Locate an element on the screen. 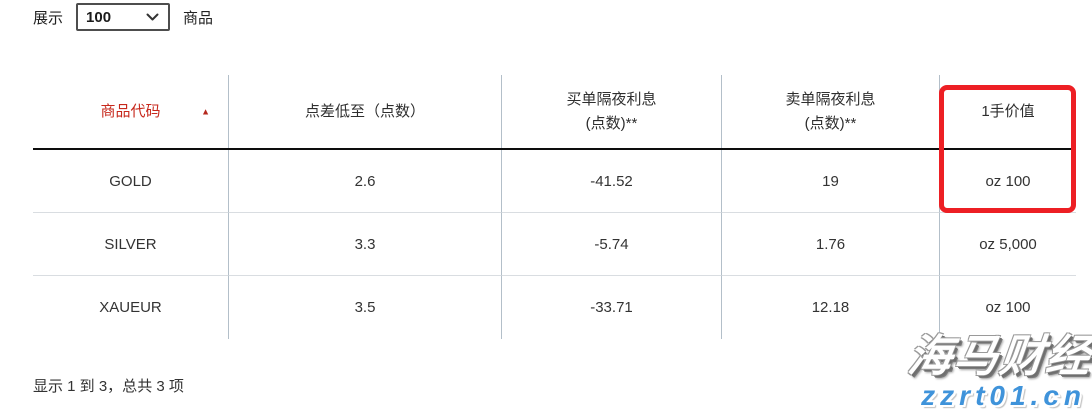 This screenshot has height=411, width=1092. cell-lot-value: oz 5,000 is located at coordinates (1008, 244).